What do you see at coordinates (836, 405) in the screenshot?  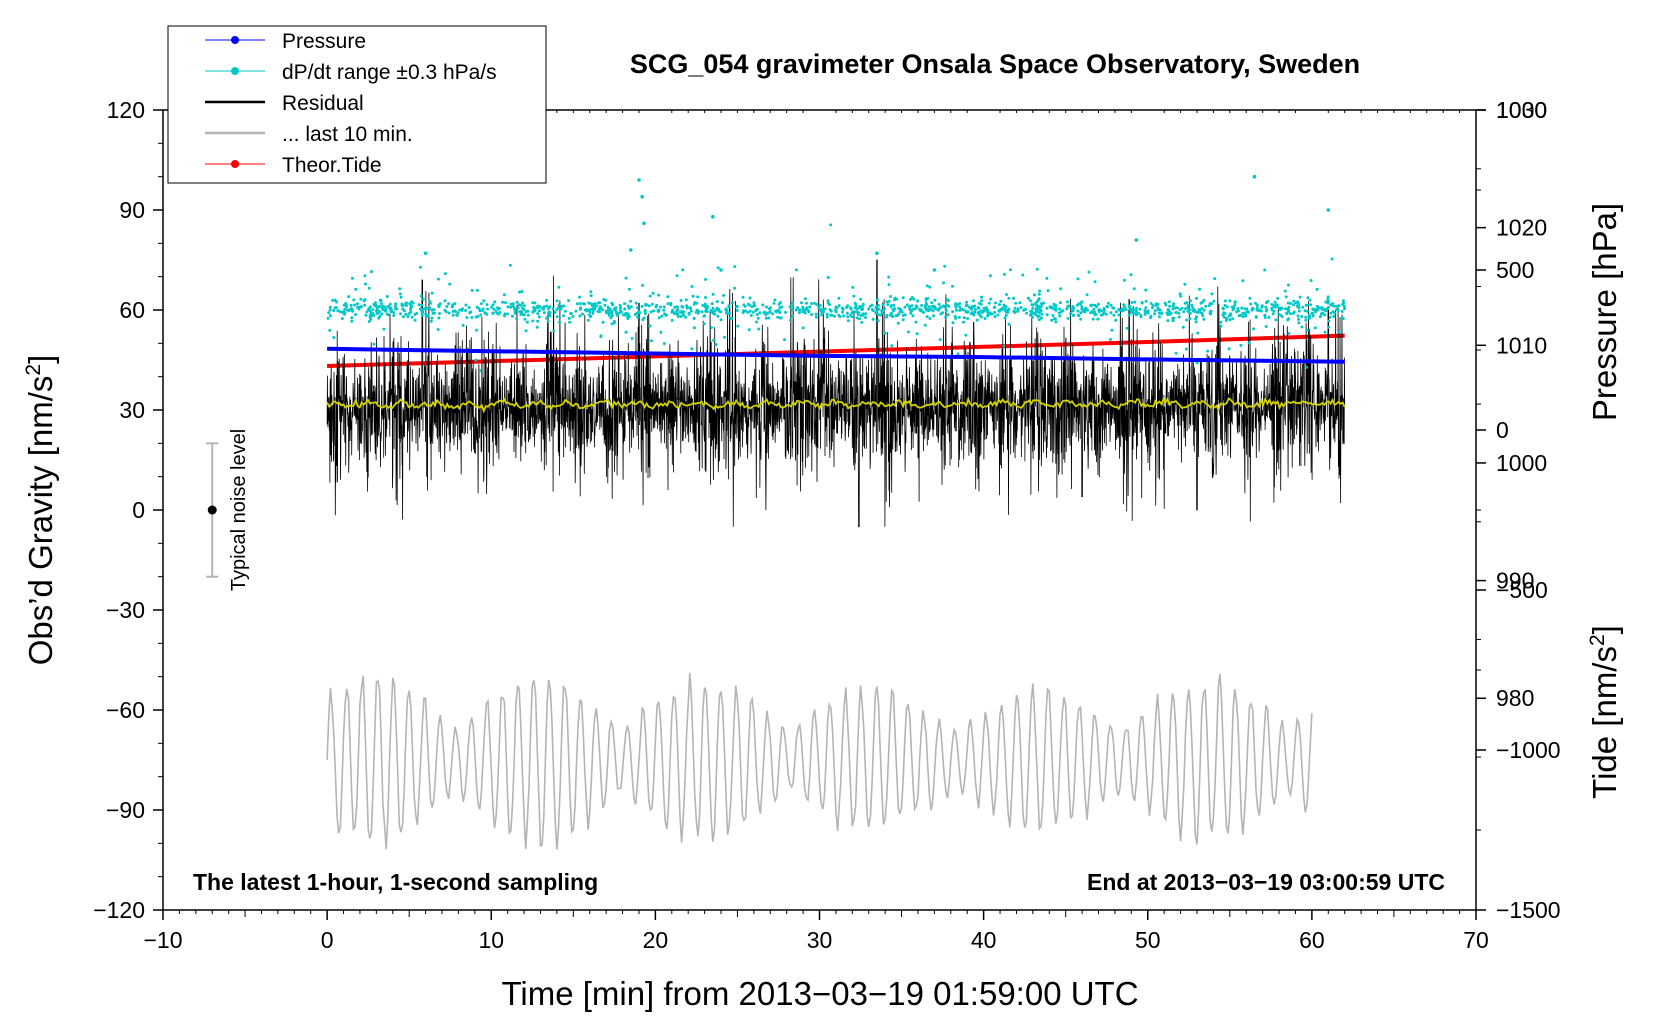 I see `series-smooth-line` at bounding box center [836, 405].